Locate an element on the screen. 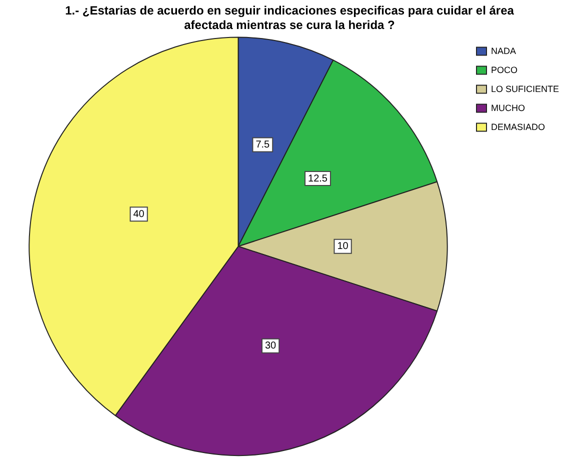  data-label: 12.5 is located at coordinates (318, 178).